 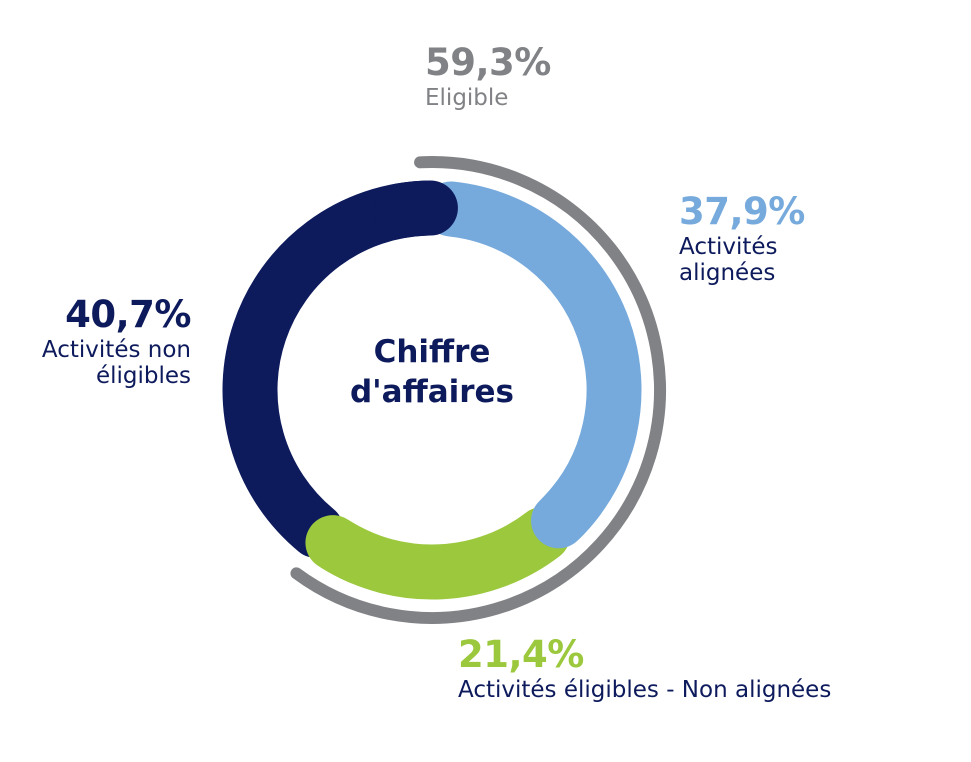 I want to click on aligned-text-line1: Activités, so click(x=728, y=246).